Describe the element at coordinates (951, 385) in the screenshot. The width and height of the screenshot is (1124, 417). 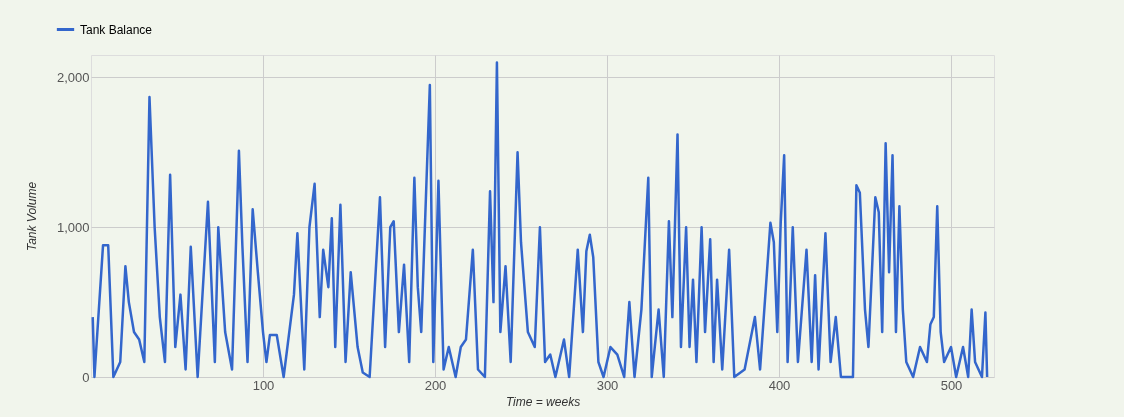
I see `x-tick-label: 500` at that location.